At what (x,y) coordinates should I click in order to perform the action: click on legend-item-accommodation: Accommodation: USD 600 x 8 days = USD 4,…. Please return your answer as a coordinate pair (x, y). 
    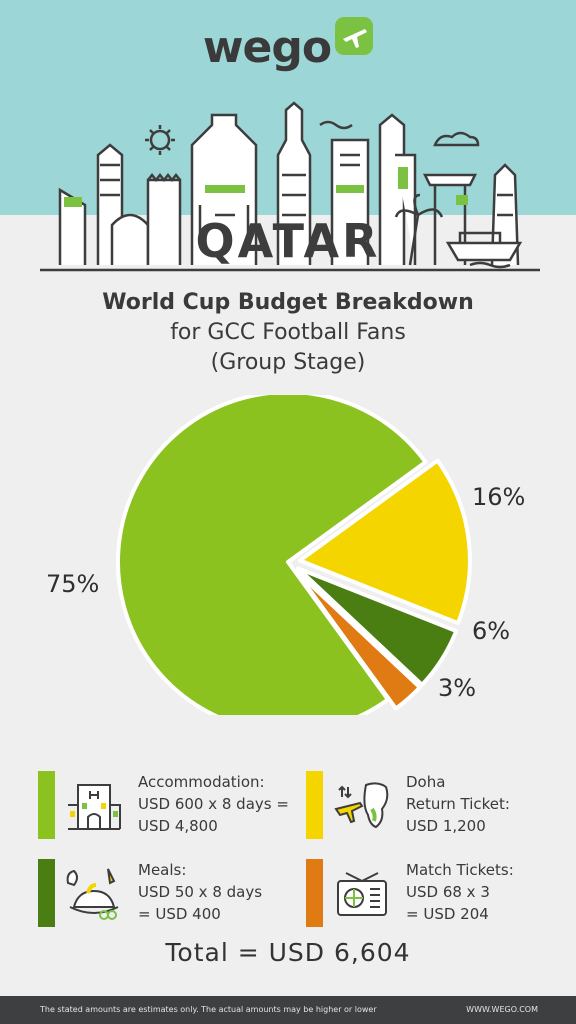
    Looking at the image, I should click on (168, 802).